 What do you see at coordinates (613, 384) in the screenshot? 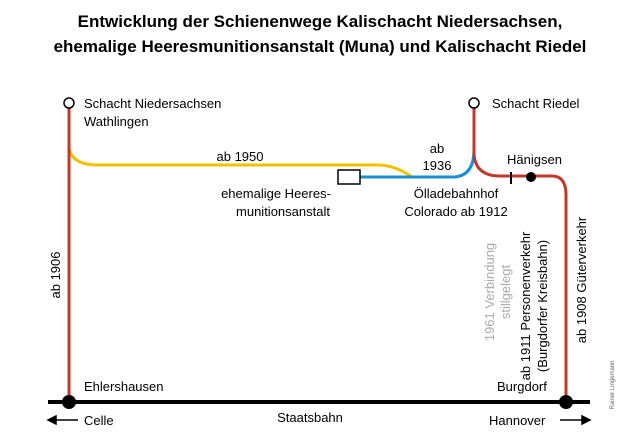
I see `author: Rainer Lingemann` at bounding box center [613, 384].